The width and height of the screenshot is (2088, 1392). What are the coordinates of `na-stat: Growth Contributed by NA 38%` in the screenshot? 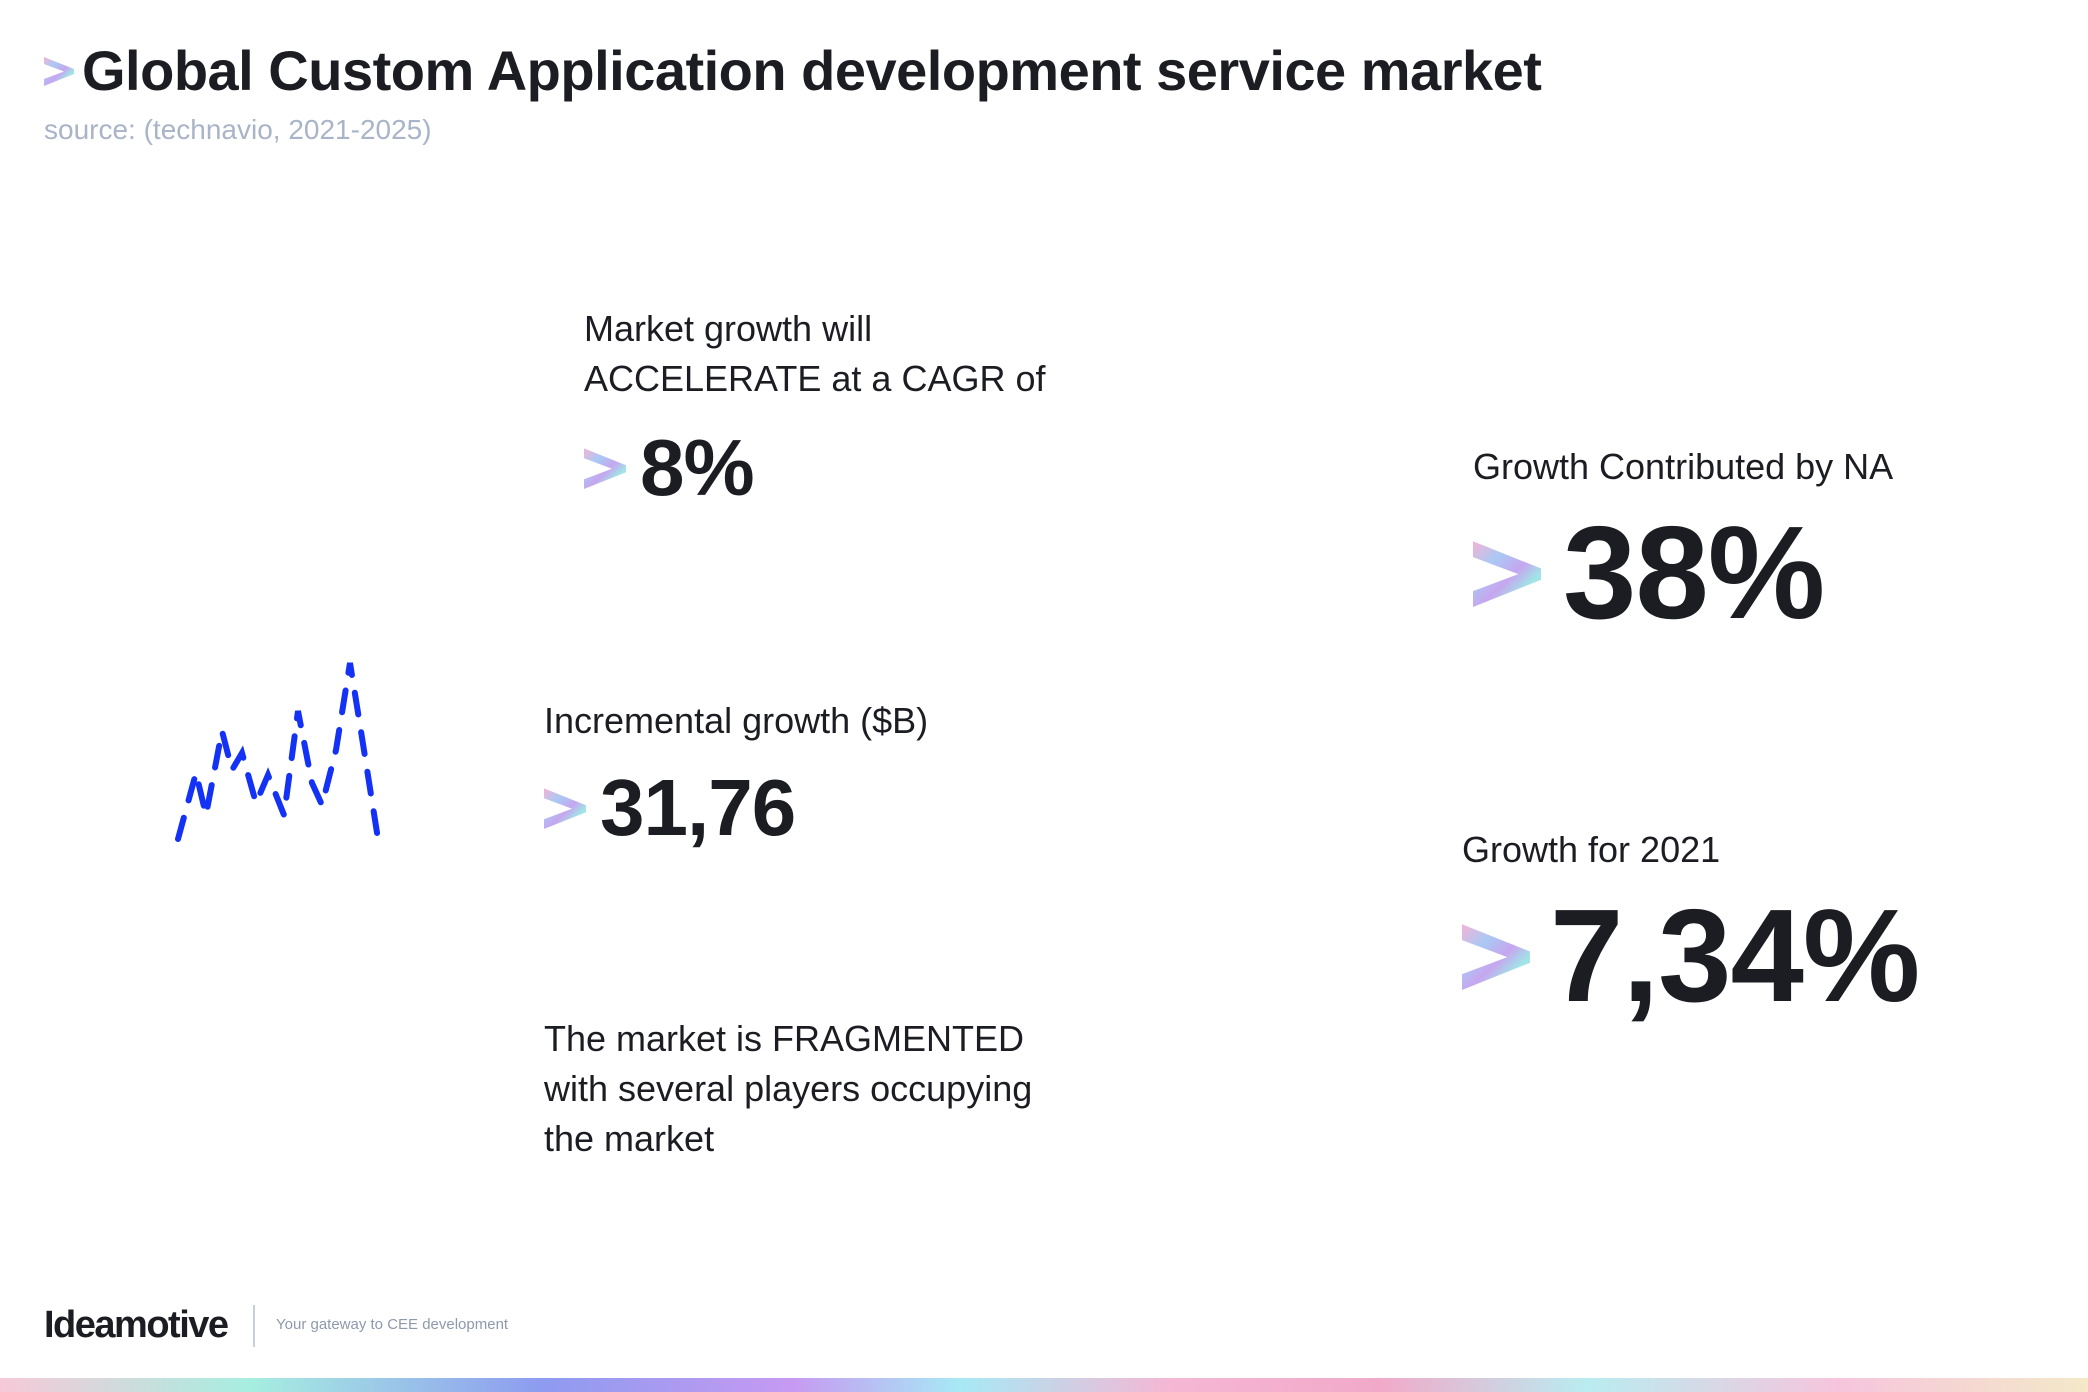 It's located at (1683, 545).